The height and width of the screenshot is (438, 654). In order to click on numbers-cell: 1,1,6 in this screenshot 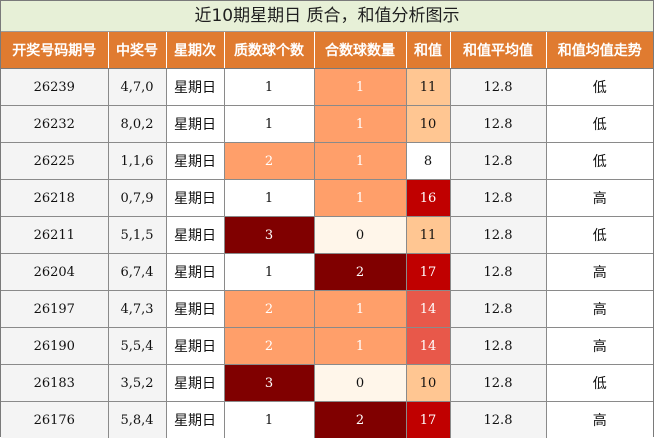, I will do `click(137, 161)`.